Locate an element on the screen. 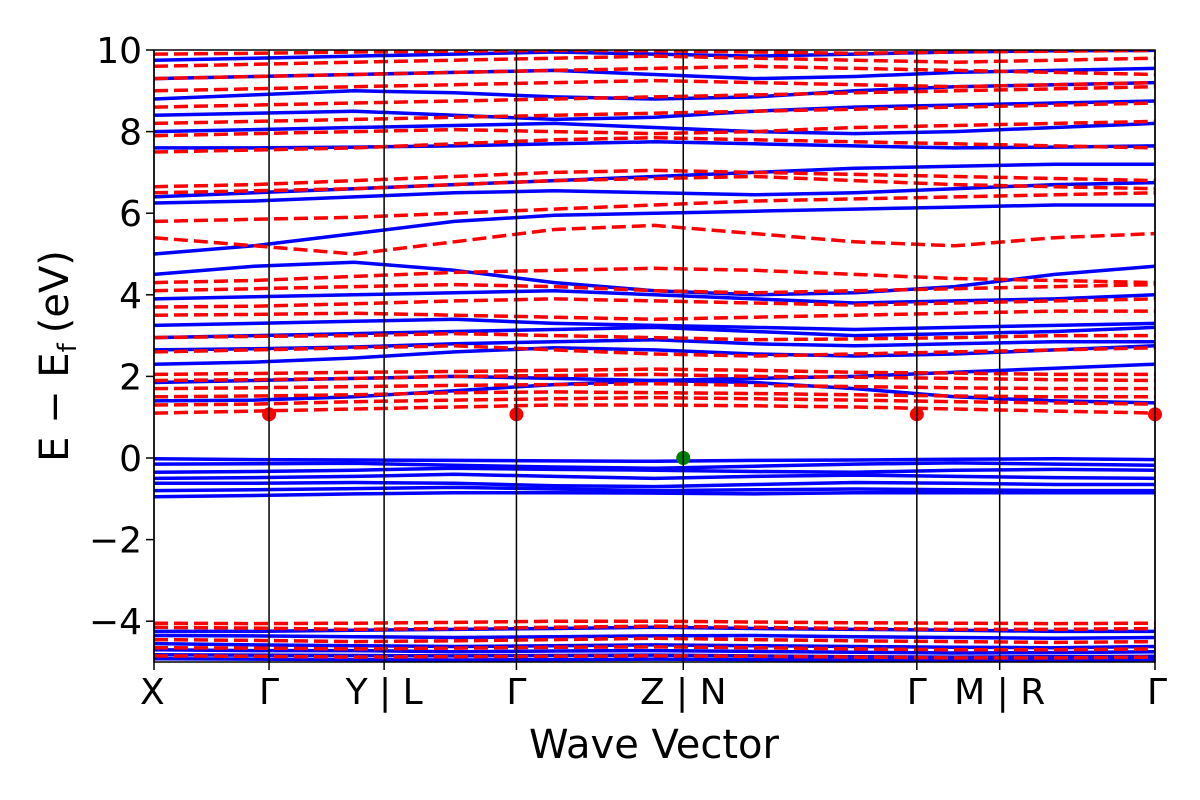 This screenshot has height=800, width=1200. x-tick-label: X is located at coordinates (152, 692).